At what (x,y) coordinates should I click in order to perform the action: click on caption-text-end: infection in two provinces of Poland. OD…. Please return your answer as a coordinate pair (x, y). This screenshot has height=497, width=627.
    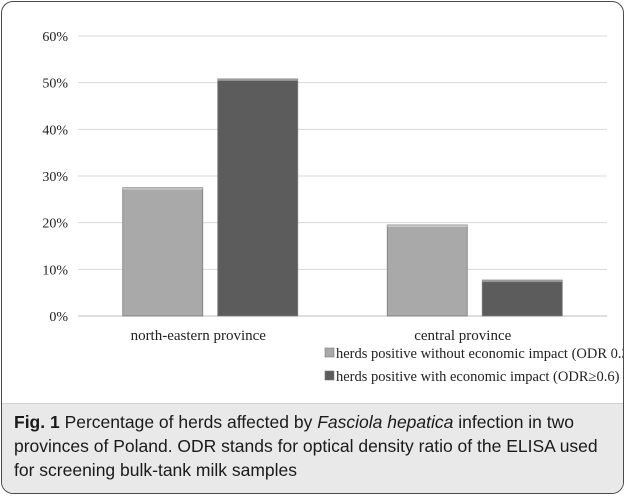
    Looking at the image, I should click on (306, 446).